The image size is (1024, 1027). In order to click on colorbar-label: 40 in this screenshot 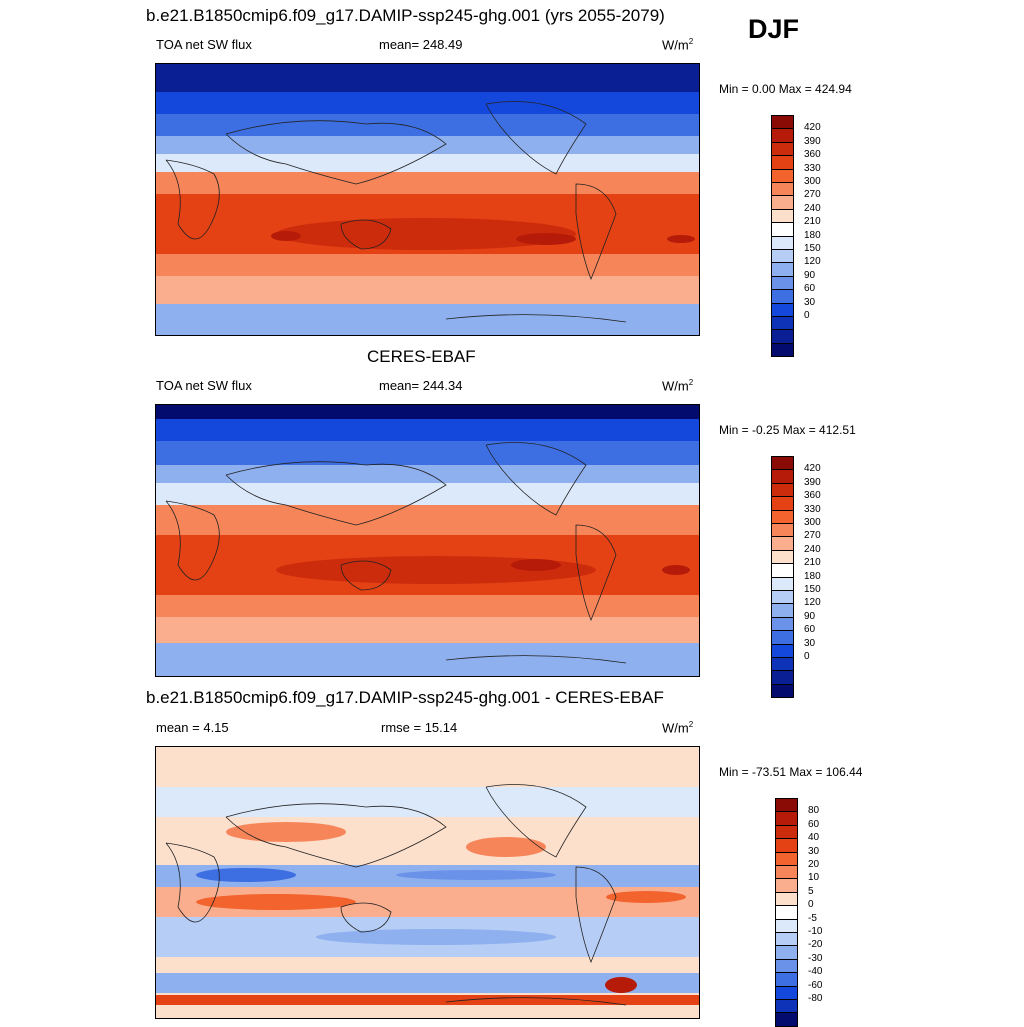, I will do `click(814, 838)`.